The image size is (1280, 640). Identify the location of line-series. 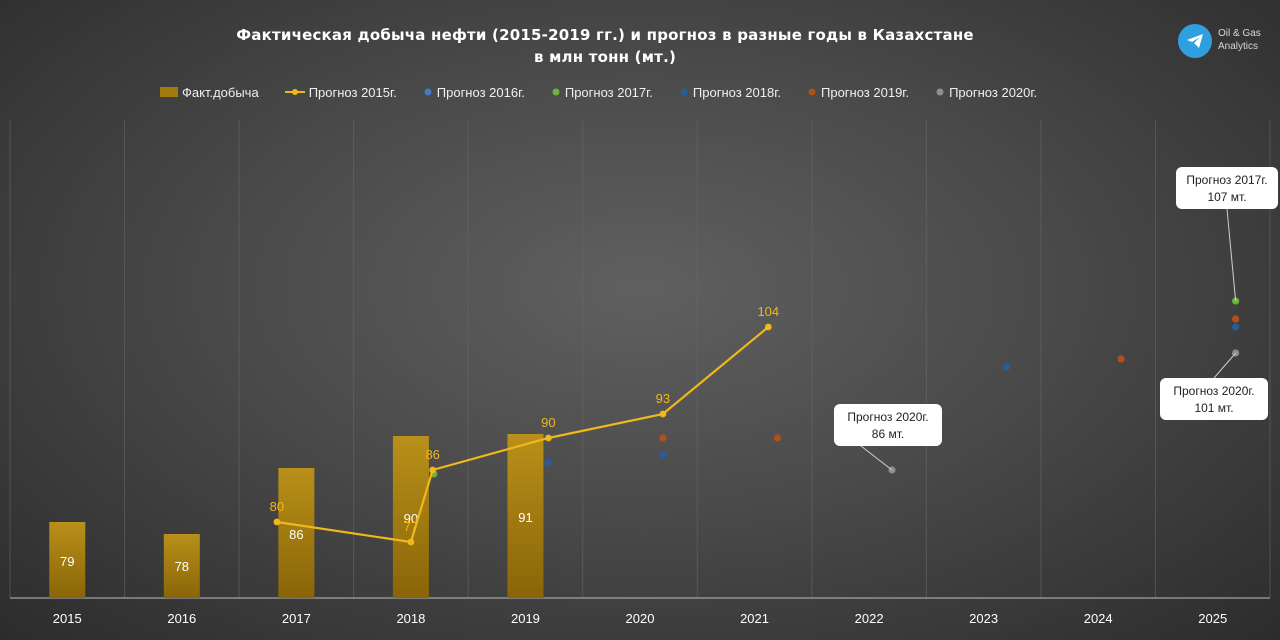
(522, 435).